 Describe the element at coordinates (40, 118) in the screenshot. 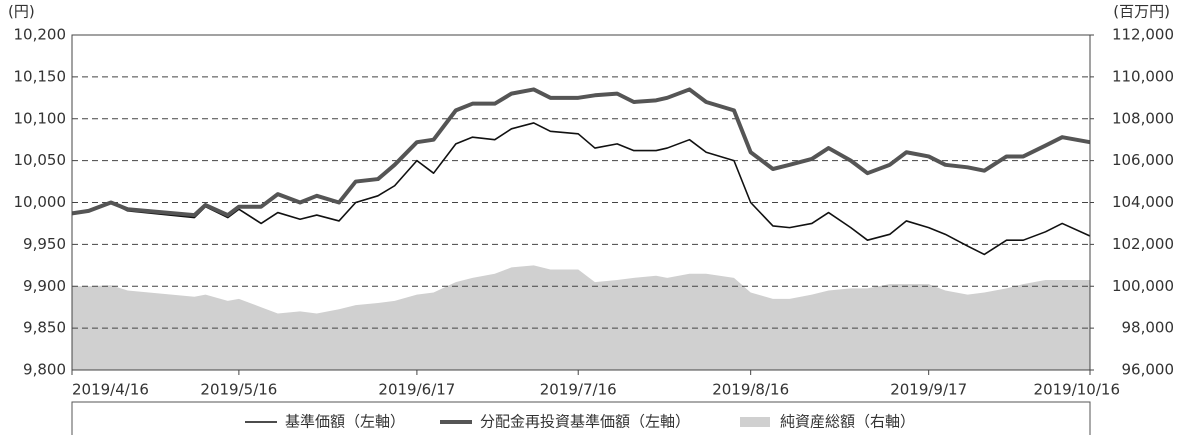

I see `y-tick-label: 10,100` at that location.